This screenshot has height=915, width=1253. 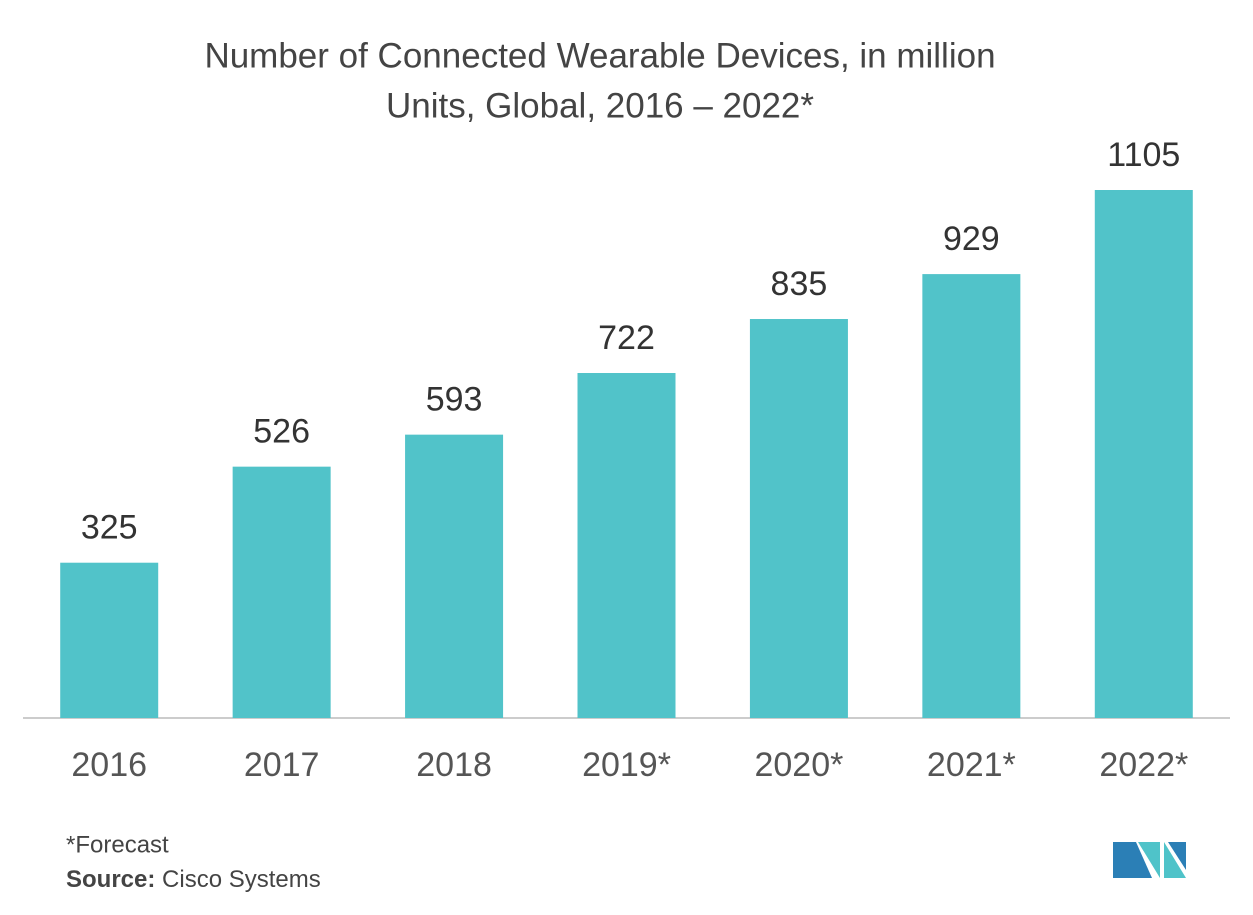 What do you see at coordinates (798, 765) in the screenshot?
I see `x-tick-label: 2020*` at bounding box center [798, 765].